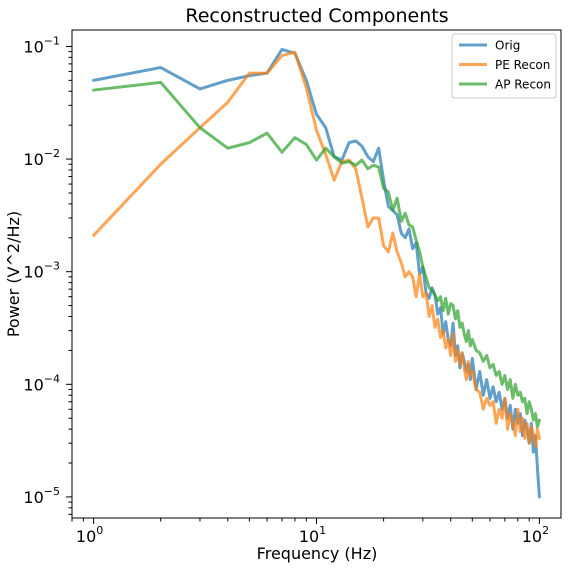 The height and width of the screenshot is (568, 568). Describe the element at coordinates (41, 158) in the screenshot. I see `y-tick-label: 10⁻²` at that location.